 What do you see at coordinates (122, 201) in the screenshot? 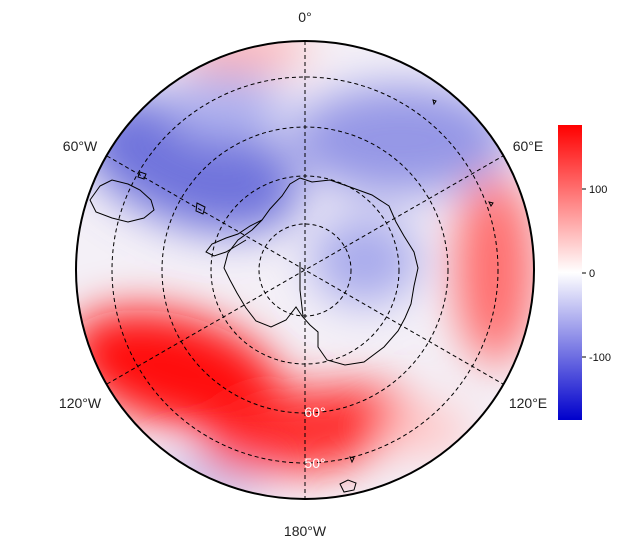
I see `south-america-coastline` at bounding box center [122, 201].